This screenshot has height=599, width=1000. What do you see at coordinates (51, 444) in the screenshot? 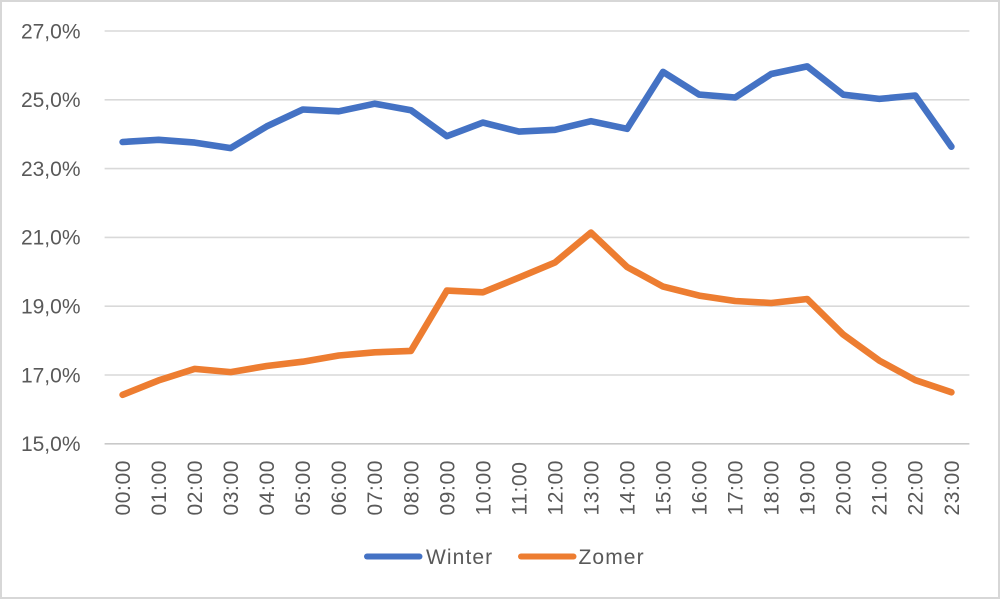
I see `svg-text: 15,0%` at bounding box center [51, 444].